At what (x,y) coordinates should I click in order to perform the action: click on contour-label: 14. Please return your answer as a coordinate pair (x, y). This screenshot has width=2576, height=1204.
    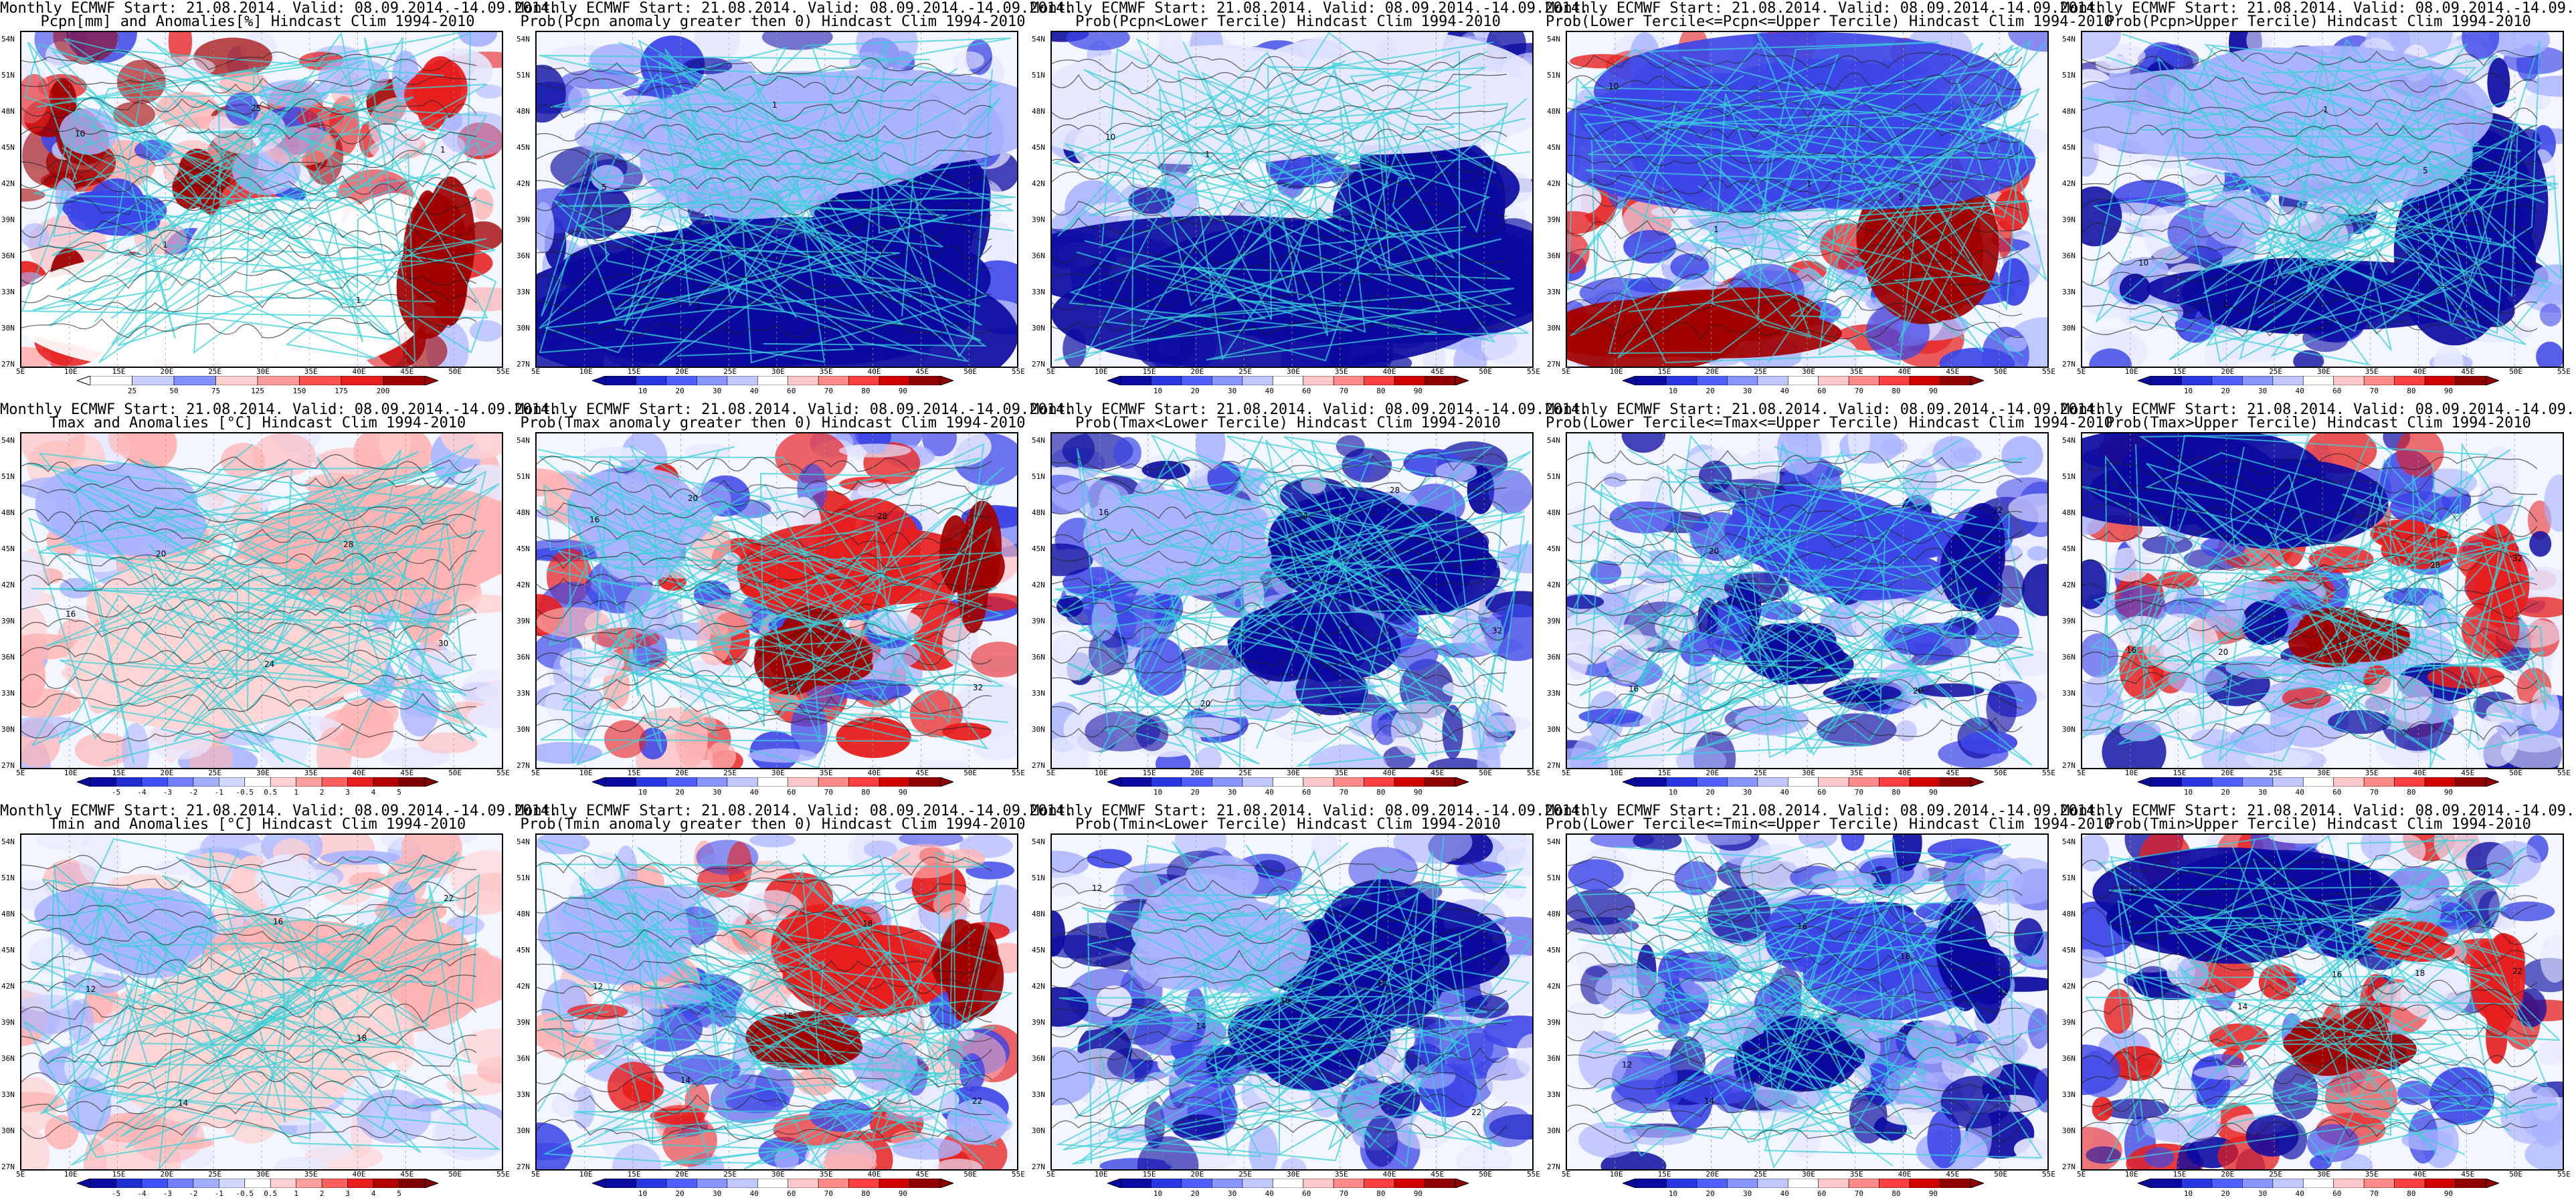
    Looking at the image, I should click on (685, 1080).